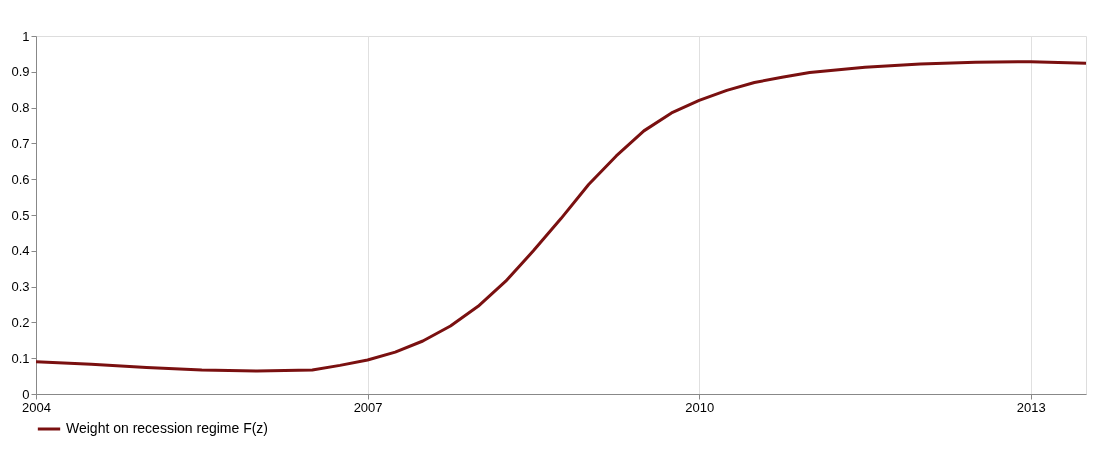 This screenshot has height=464, width=1113. I want to click on y-tick-label: 0.6, so click(20, 179).